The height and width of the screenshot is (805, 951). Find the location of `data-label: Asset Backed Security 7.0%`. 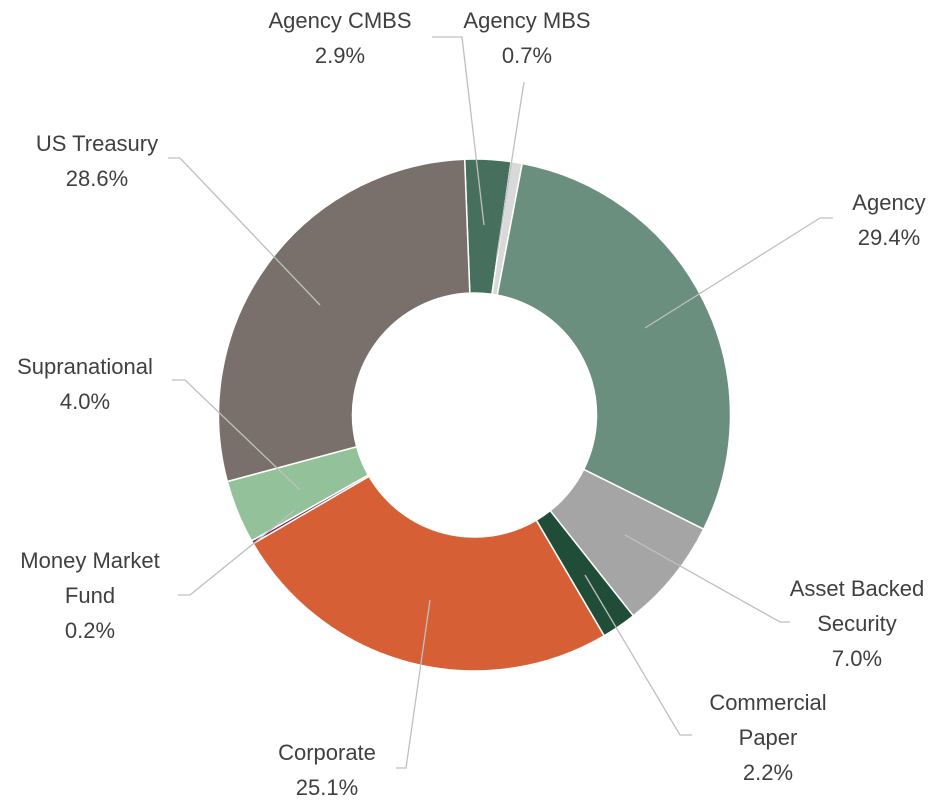

data-label: Asset Backed Security 7.0% is located at coordinates (857, 623).